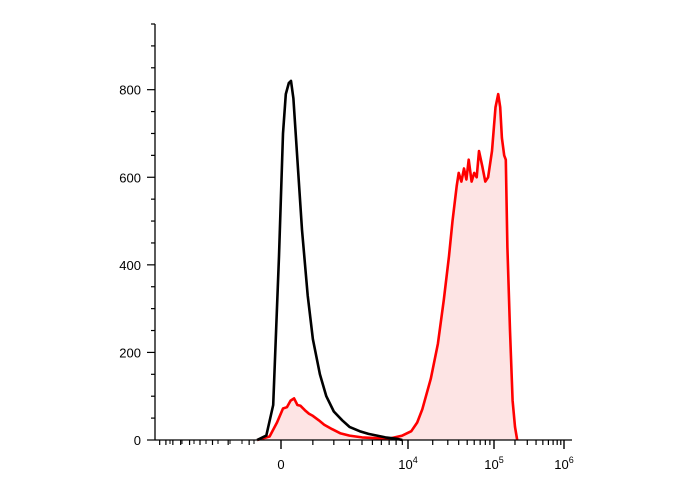 The image size is (688, 490). What do you see at coordinates (130, 352) in the screenshot?
I see `y-tick-label: 200` at bounding box center [130, 352].